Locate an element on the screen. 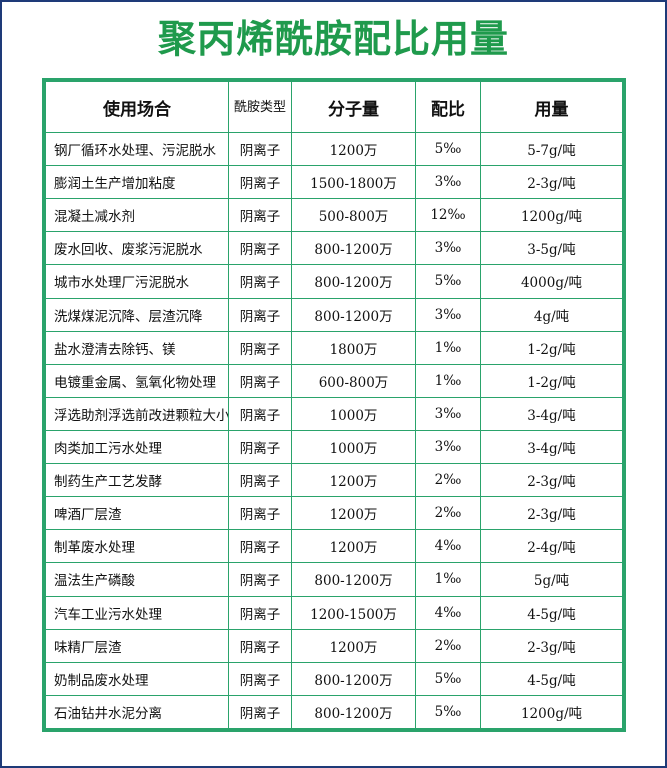 Image resolution: width=667 pixels, height=768 pixels. table-row: 废水回收、废浆污泥脱水 阴离子 800-1200万 3‰ 3-5g/吨 is located at coordinates (334, 248).